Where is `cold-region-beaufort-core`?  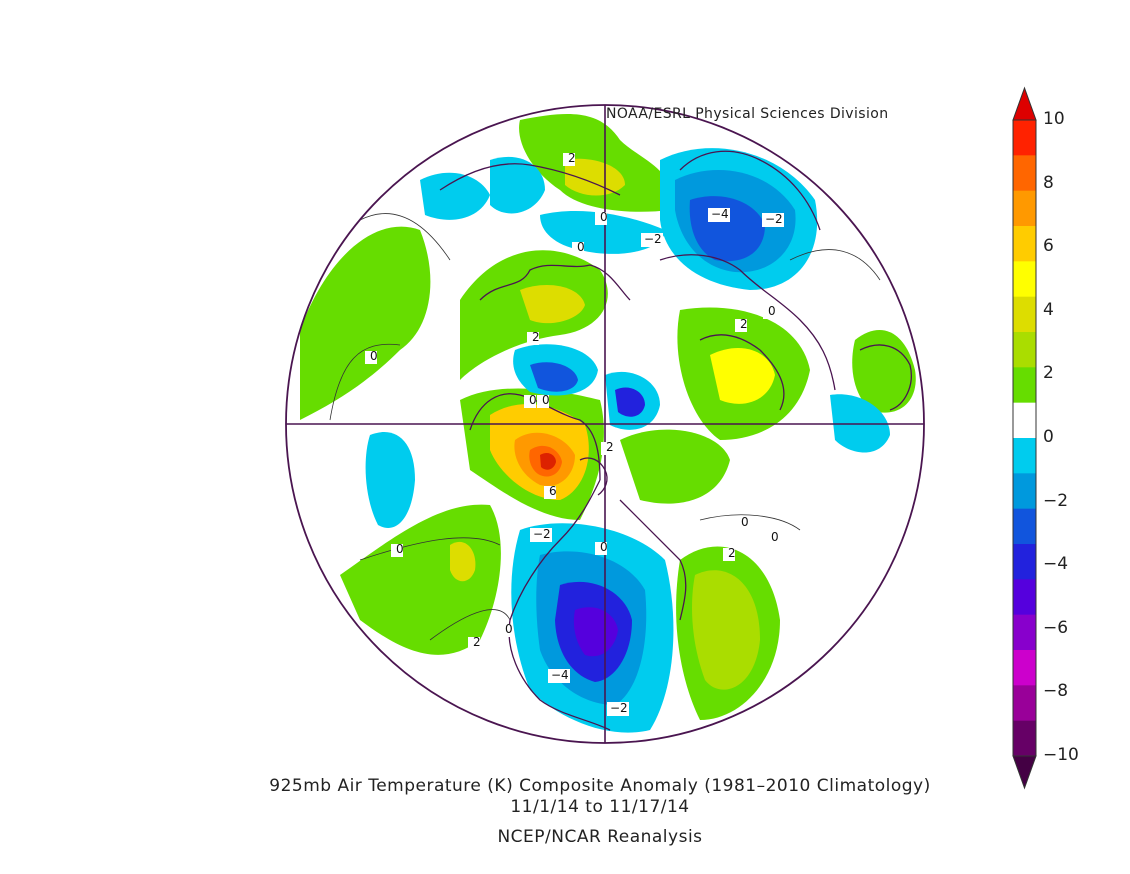 cold-region-beaufort-core is located at coordinates (554, 377).